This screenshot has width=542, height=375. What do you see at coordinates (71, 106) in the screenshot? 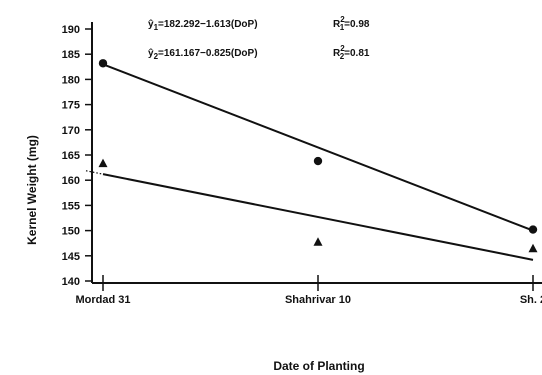
I see `y-tick-label: 175` at bounding box center [71, 106].